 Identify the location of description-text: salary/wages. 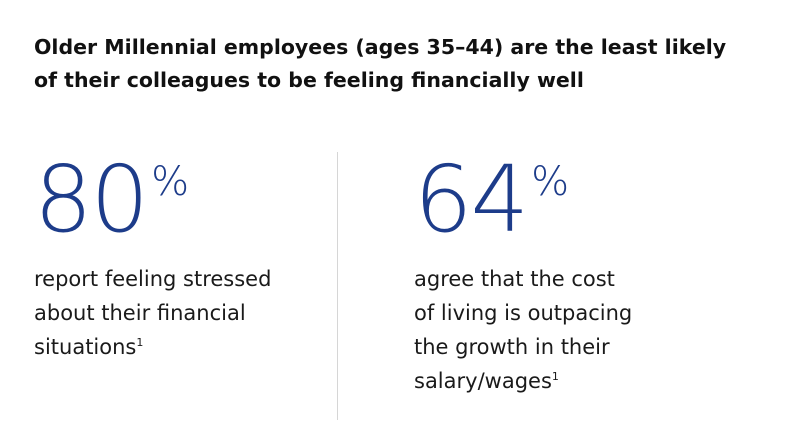
(483, 381).